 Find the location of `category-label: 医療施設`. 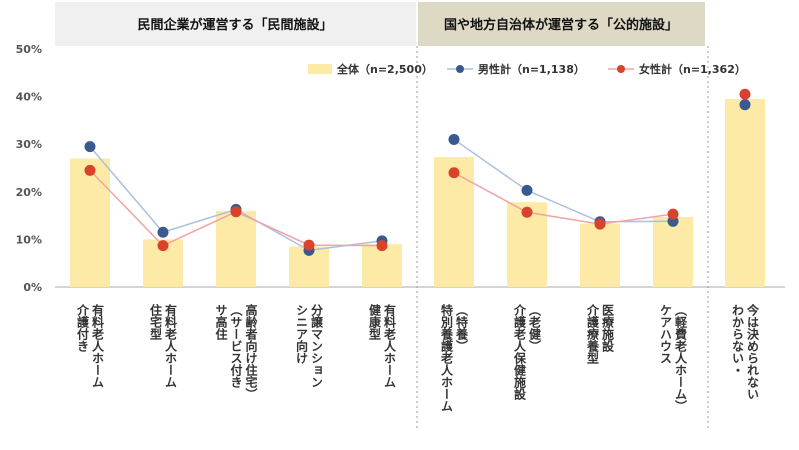

category-label: 医療施設 is located at coordinates (608, 328).